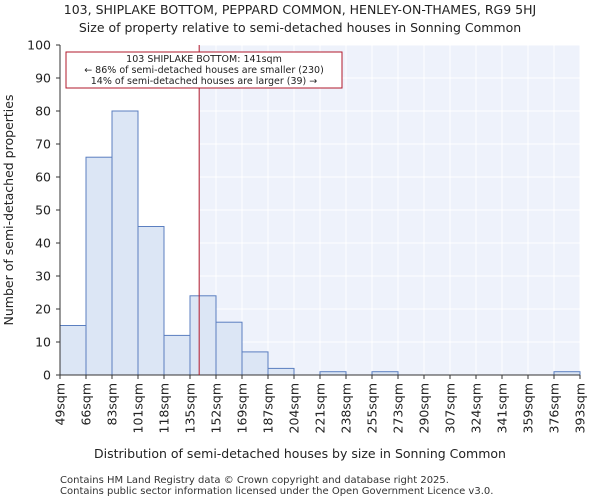 Image resolution: width=600 pixels, height=504 pixels. What do you see at coordinates (242, 408) in the screenshot?
I see `x-tick-label-169sqm: 169sqm` at bounding box center [242, 408].